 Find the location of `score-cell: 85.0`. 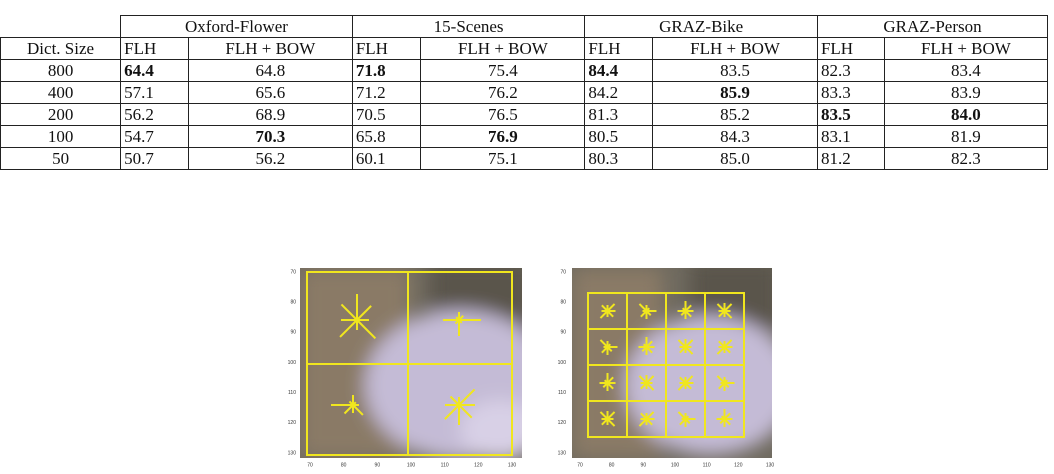

score-cell: 85.0 is located at coordinates (735, 158).